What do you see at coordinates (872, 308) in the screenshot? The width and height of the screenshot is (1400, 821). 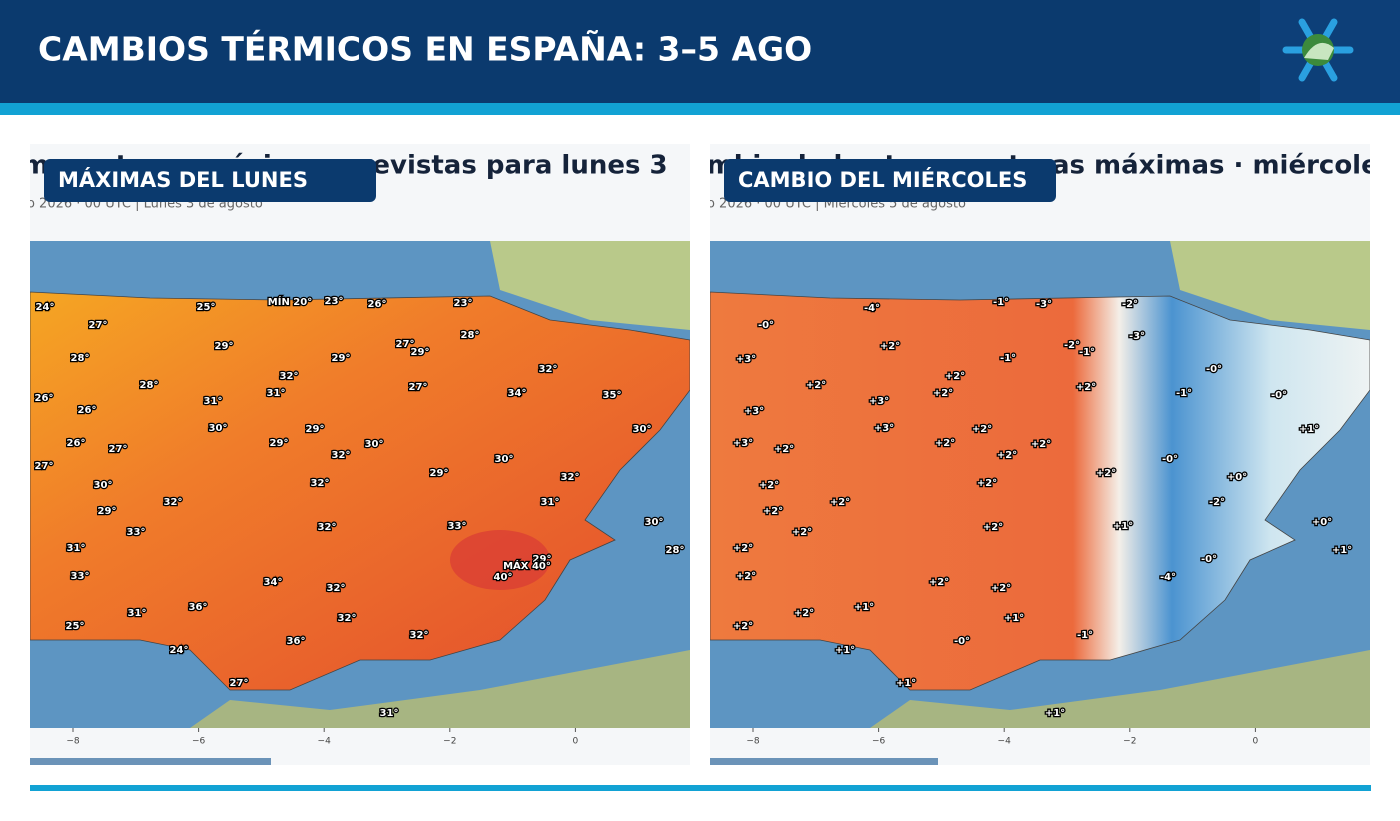 I see `map-label: -4°` at bounding box center [872, 308].